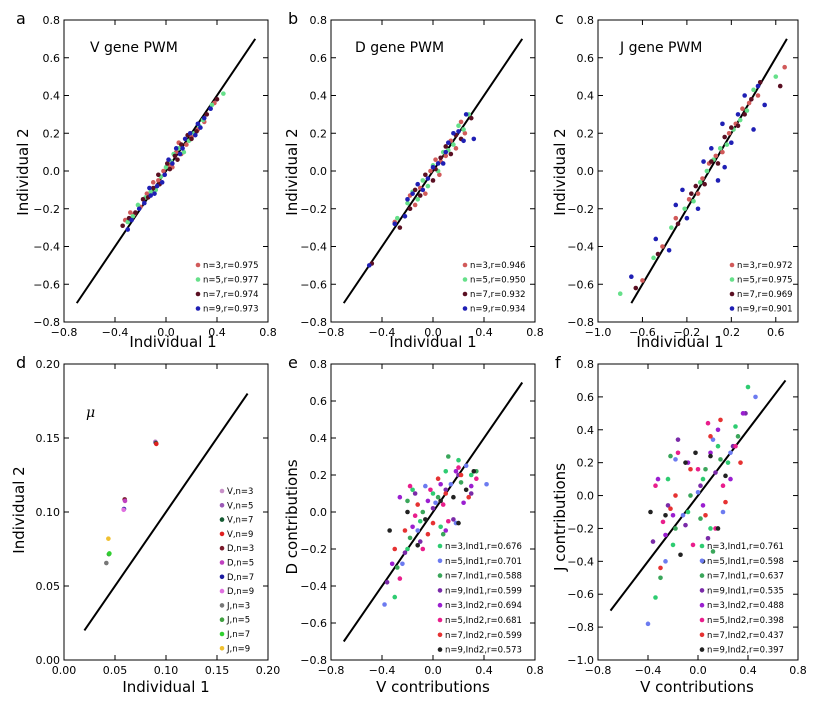 This screenshot has width=830, height=712. Describe the element at coordinates (319, 20) in the screenshot. I see `y-tick-label: 0.8` at that location.